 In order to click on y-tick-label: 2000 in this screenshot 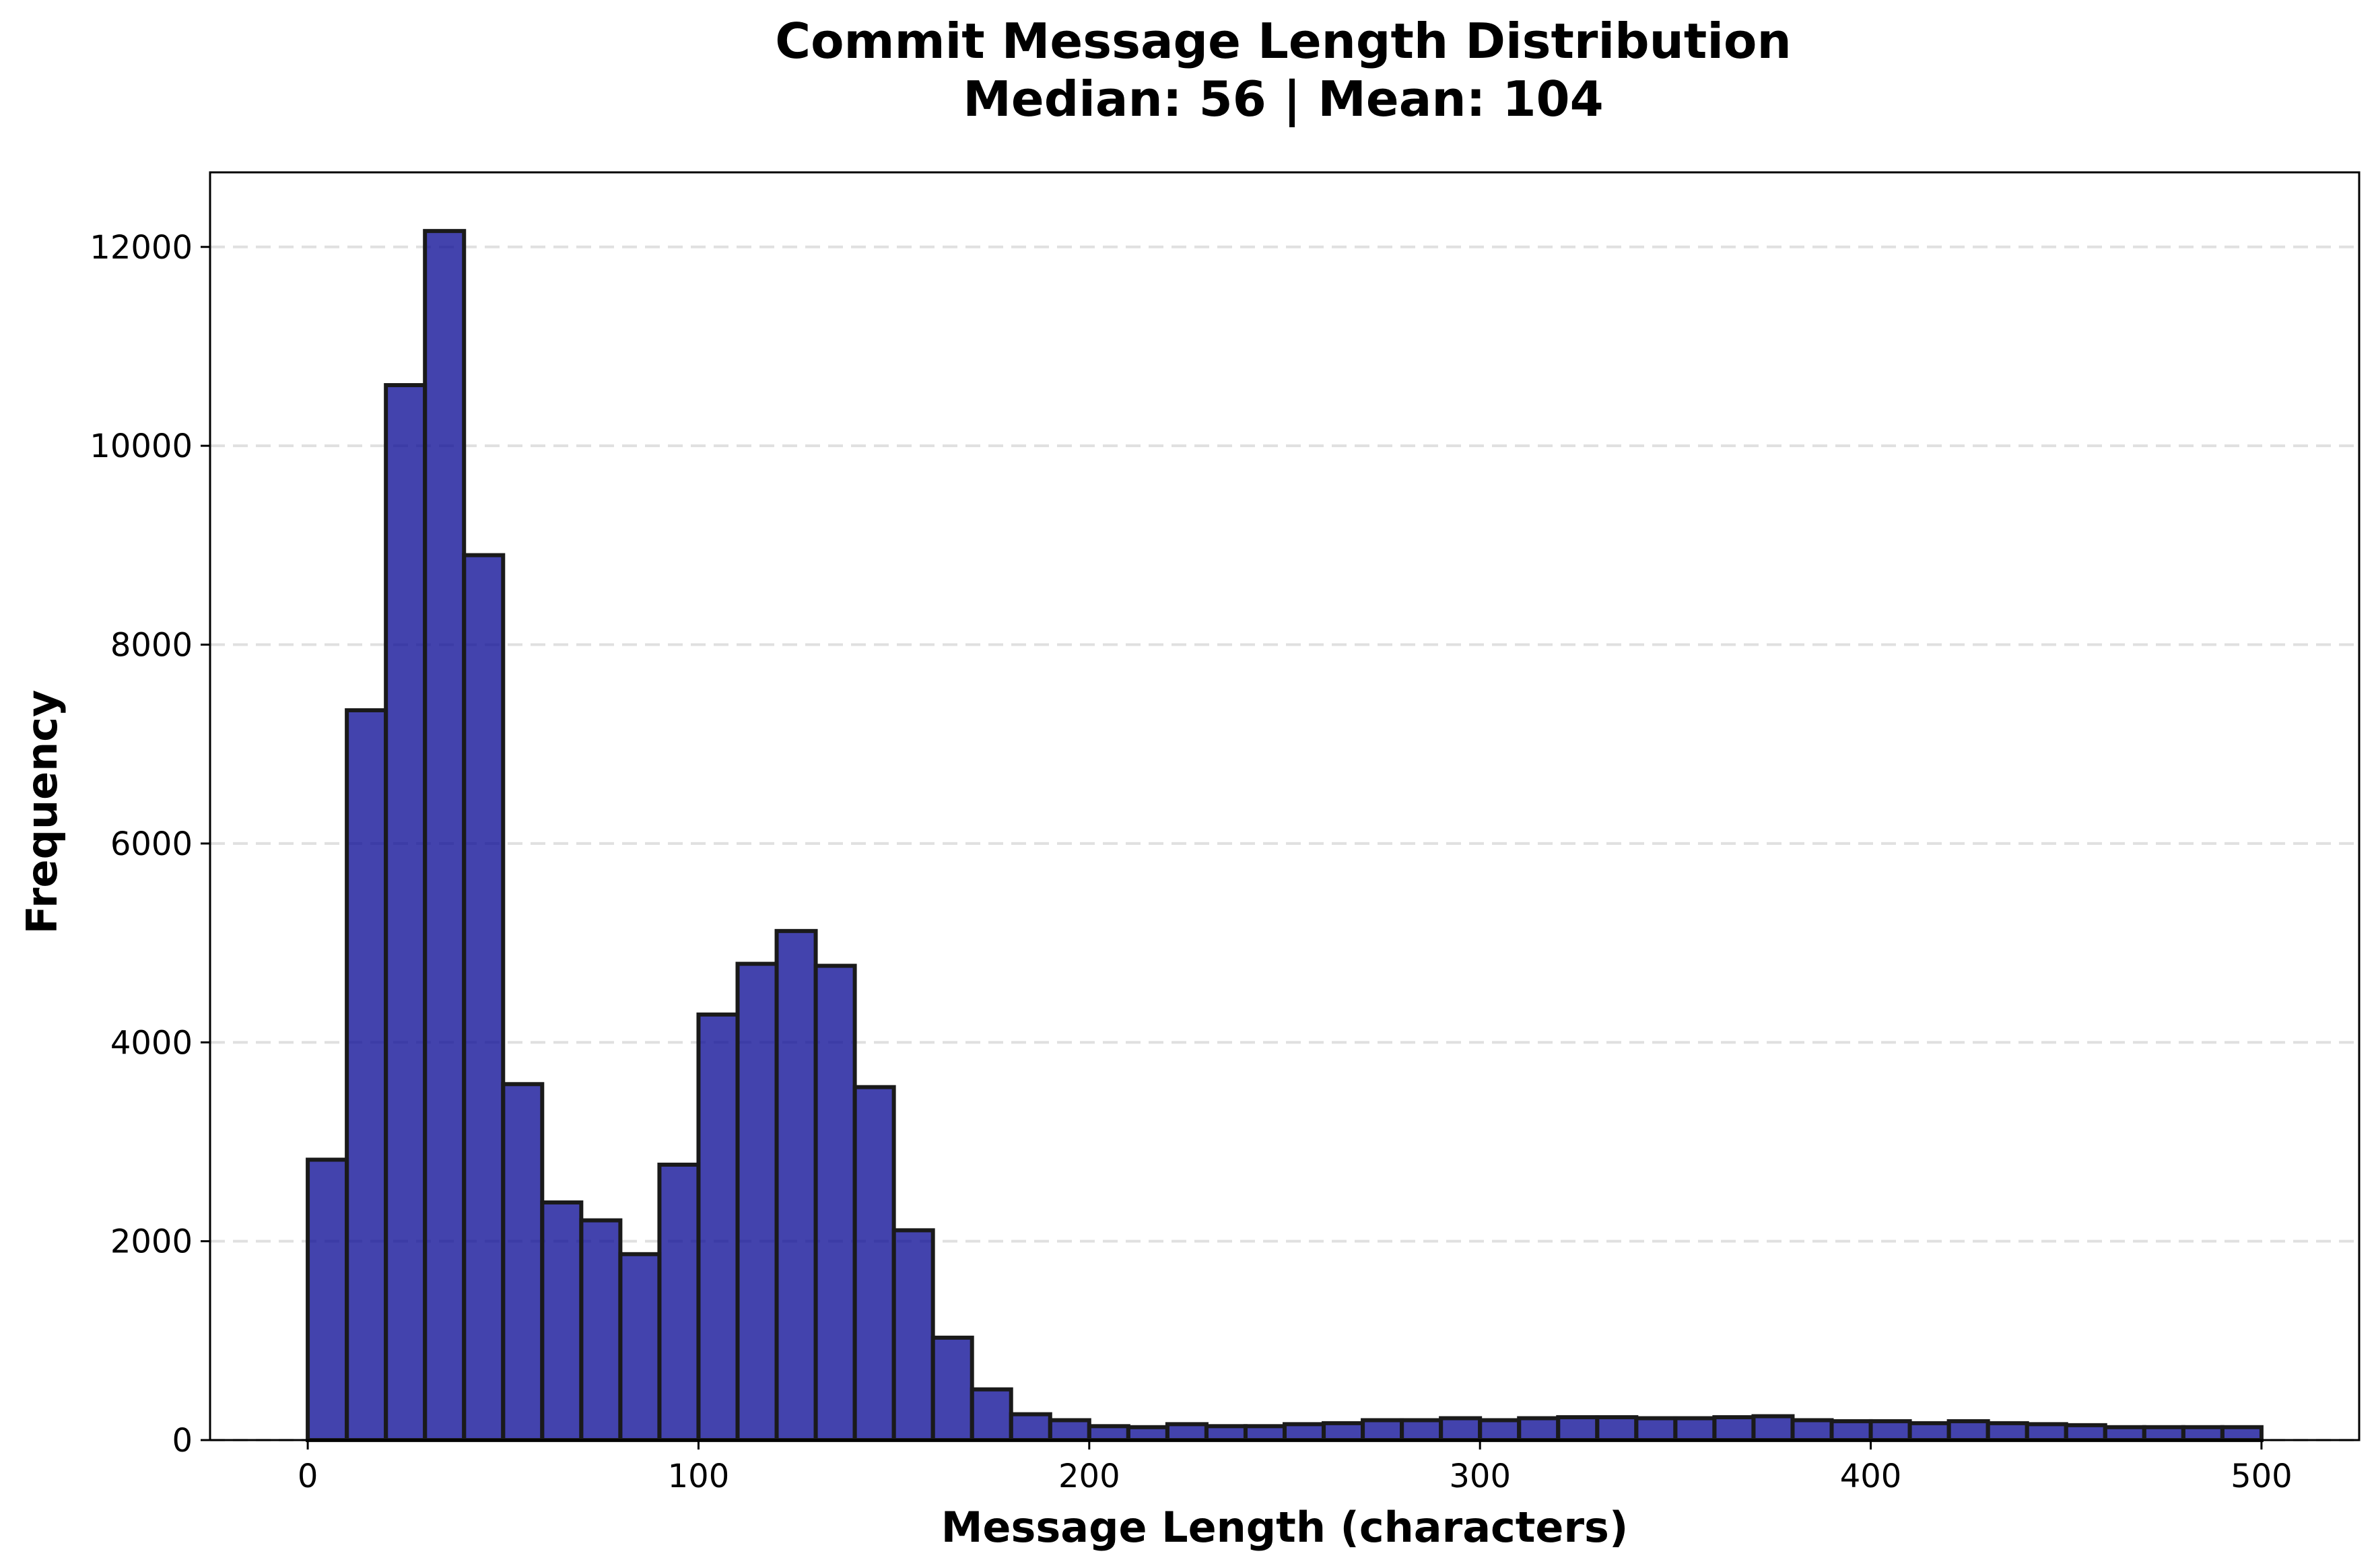, I will do `click(151, 1242)`.